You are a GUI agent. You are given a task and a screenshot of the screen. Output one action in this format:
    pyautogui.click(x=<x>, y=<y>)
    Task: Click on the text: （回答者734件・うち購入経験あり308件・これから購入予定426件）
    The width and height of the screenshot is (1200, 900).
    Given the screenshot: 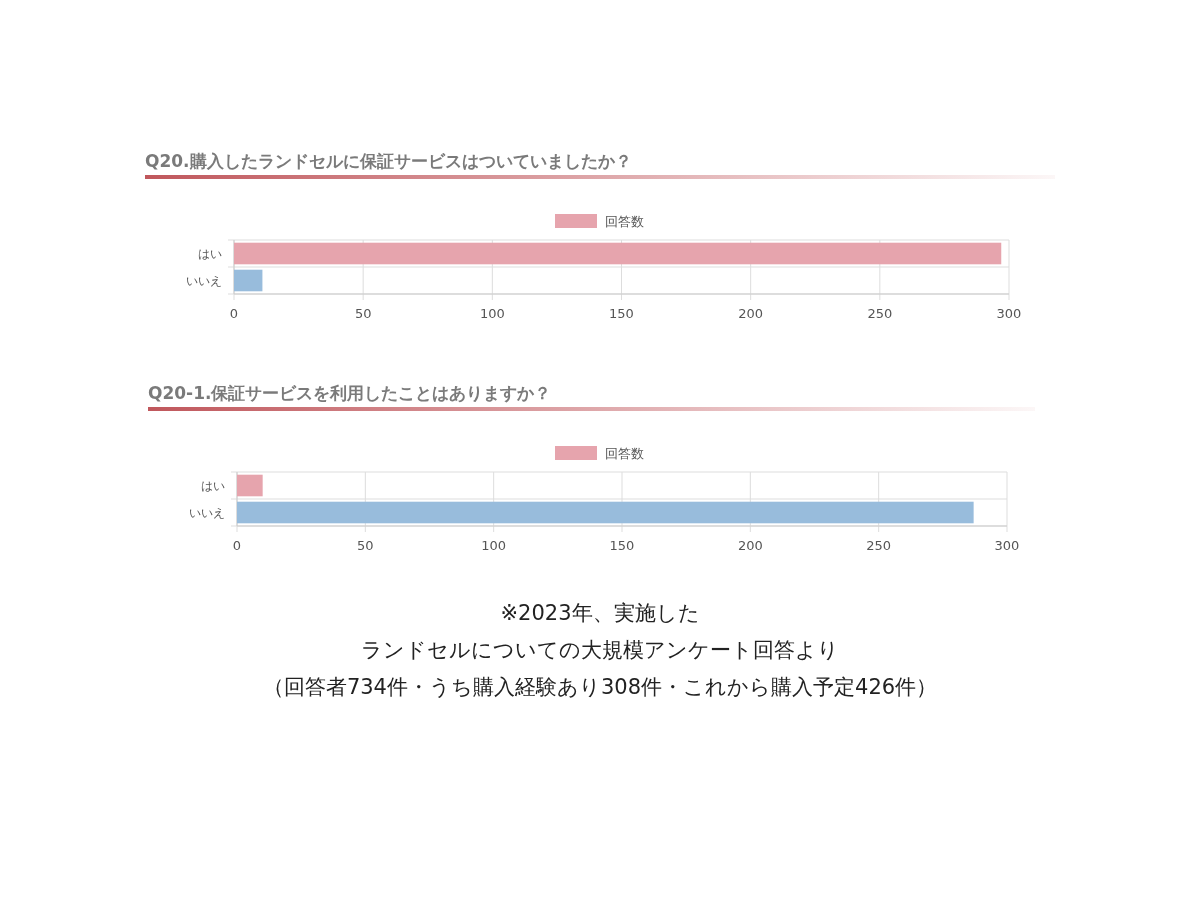 What is the action you would take?
    pyautogui.click(x=600, y=687)
    